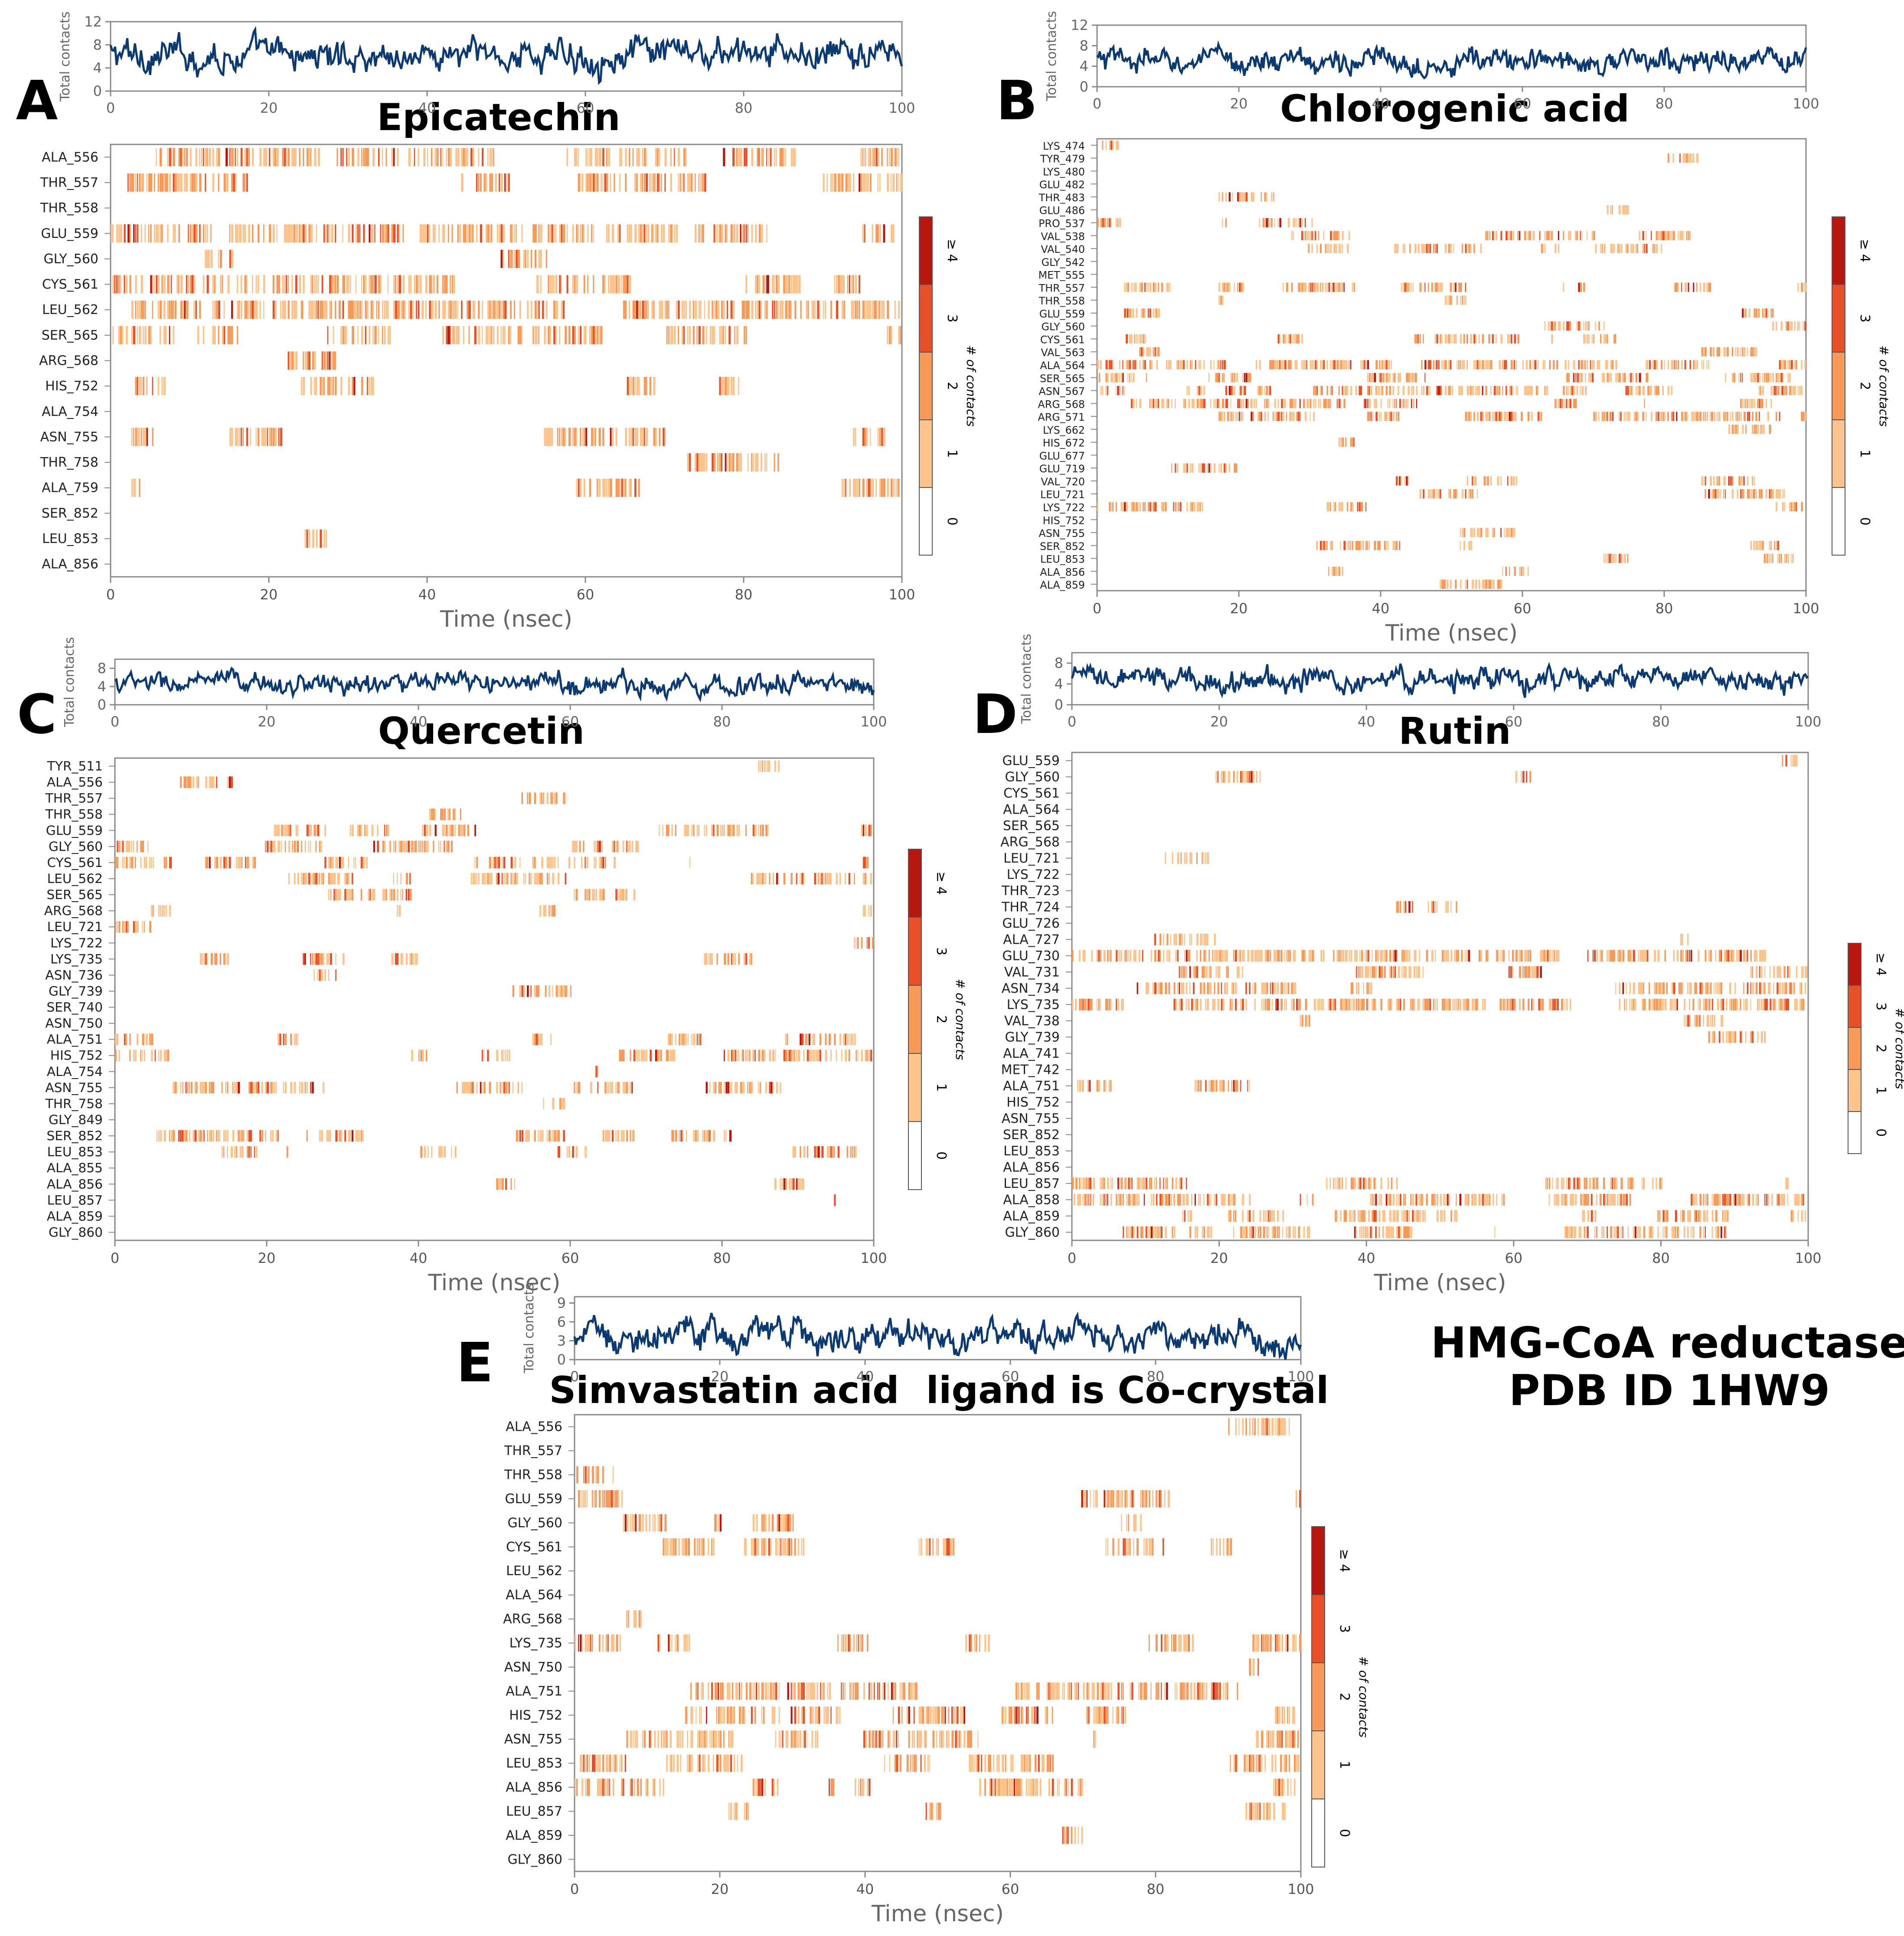 Image resolution: width=1904 pixels, height=1936 pixels. I want to click on residue-label: VAL_540, so click(1063, 249).